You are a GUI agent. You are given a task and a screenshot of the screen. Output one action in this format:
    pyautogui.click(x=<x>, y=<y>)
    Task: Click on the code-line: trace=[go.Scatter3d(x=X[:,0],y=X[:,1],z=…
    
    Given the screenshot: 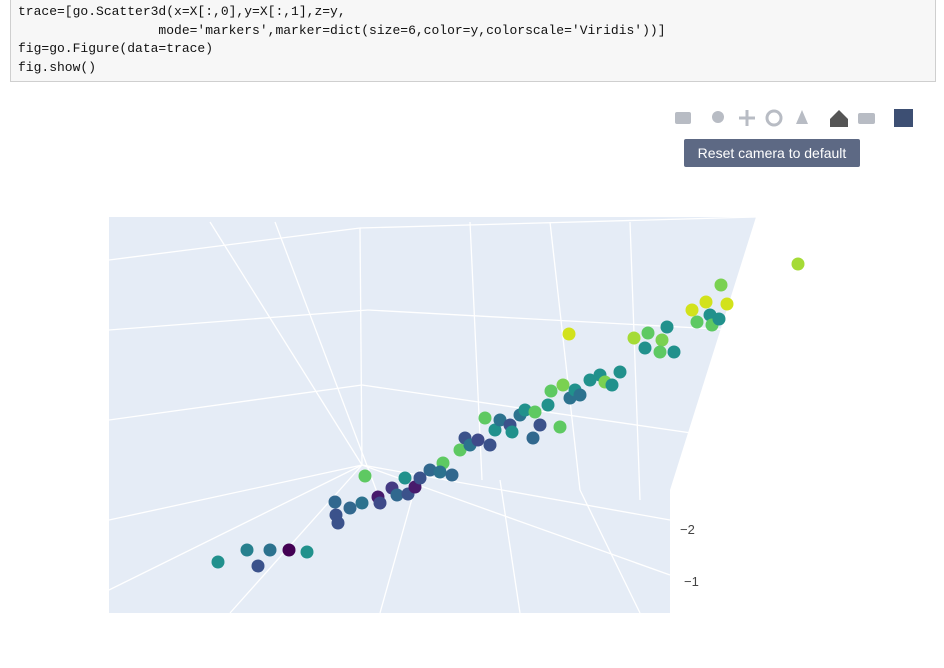 What is the action you would take?
    pyautogui.click(x=182, y=11)
    